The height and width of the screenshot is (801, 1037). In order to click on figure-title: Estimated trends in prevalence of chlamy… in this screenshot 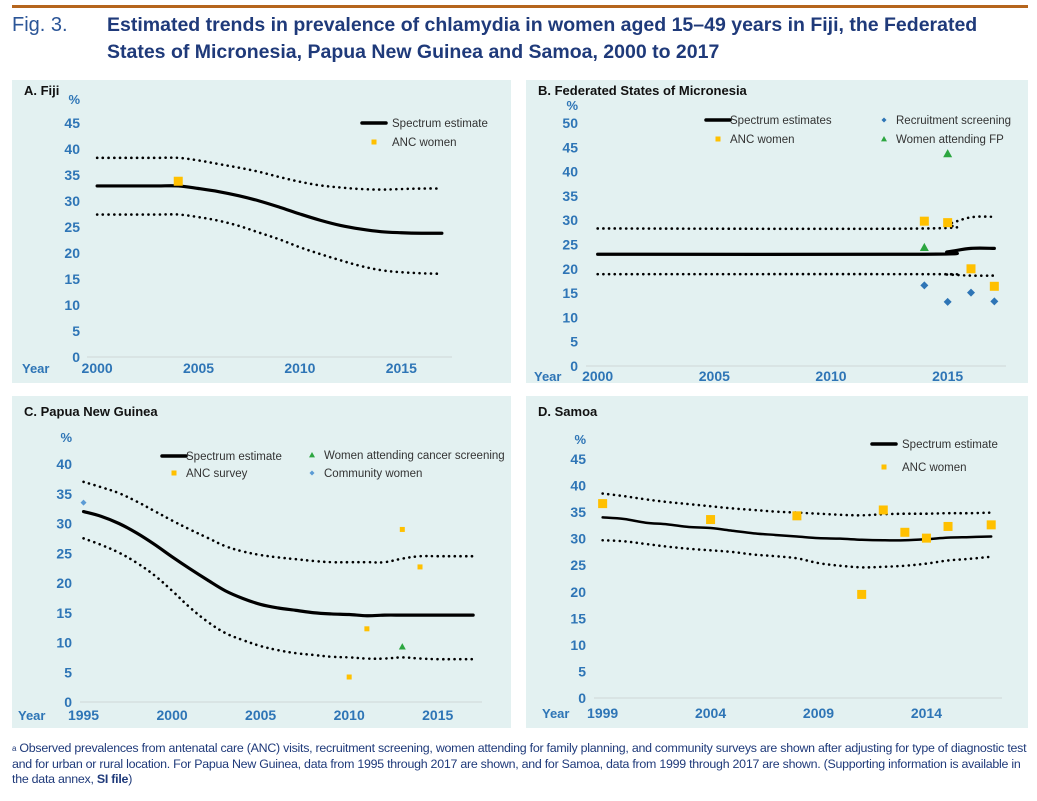, I will do `click(542, 38)`.